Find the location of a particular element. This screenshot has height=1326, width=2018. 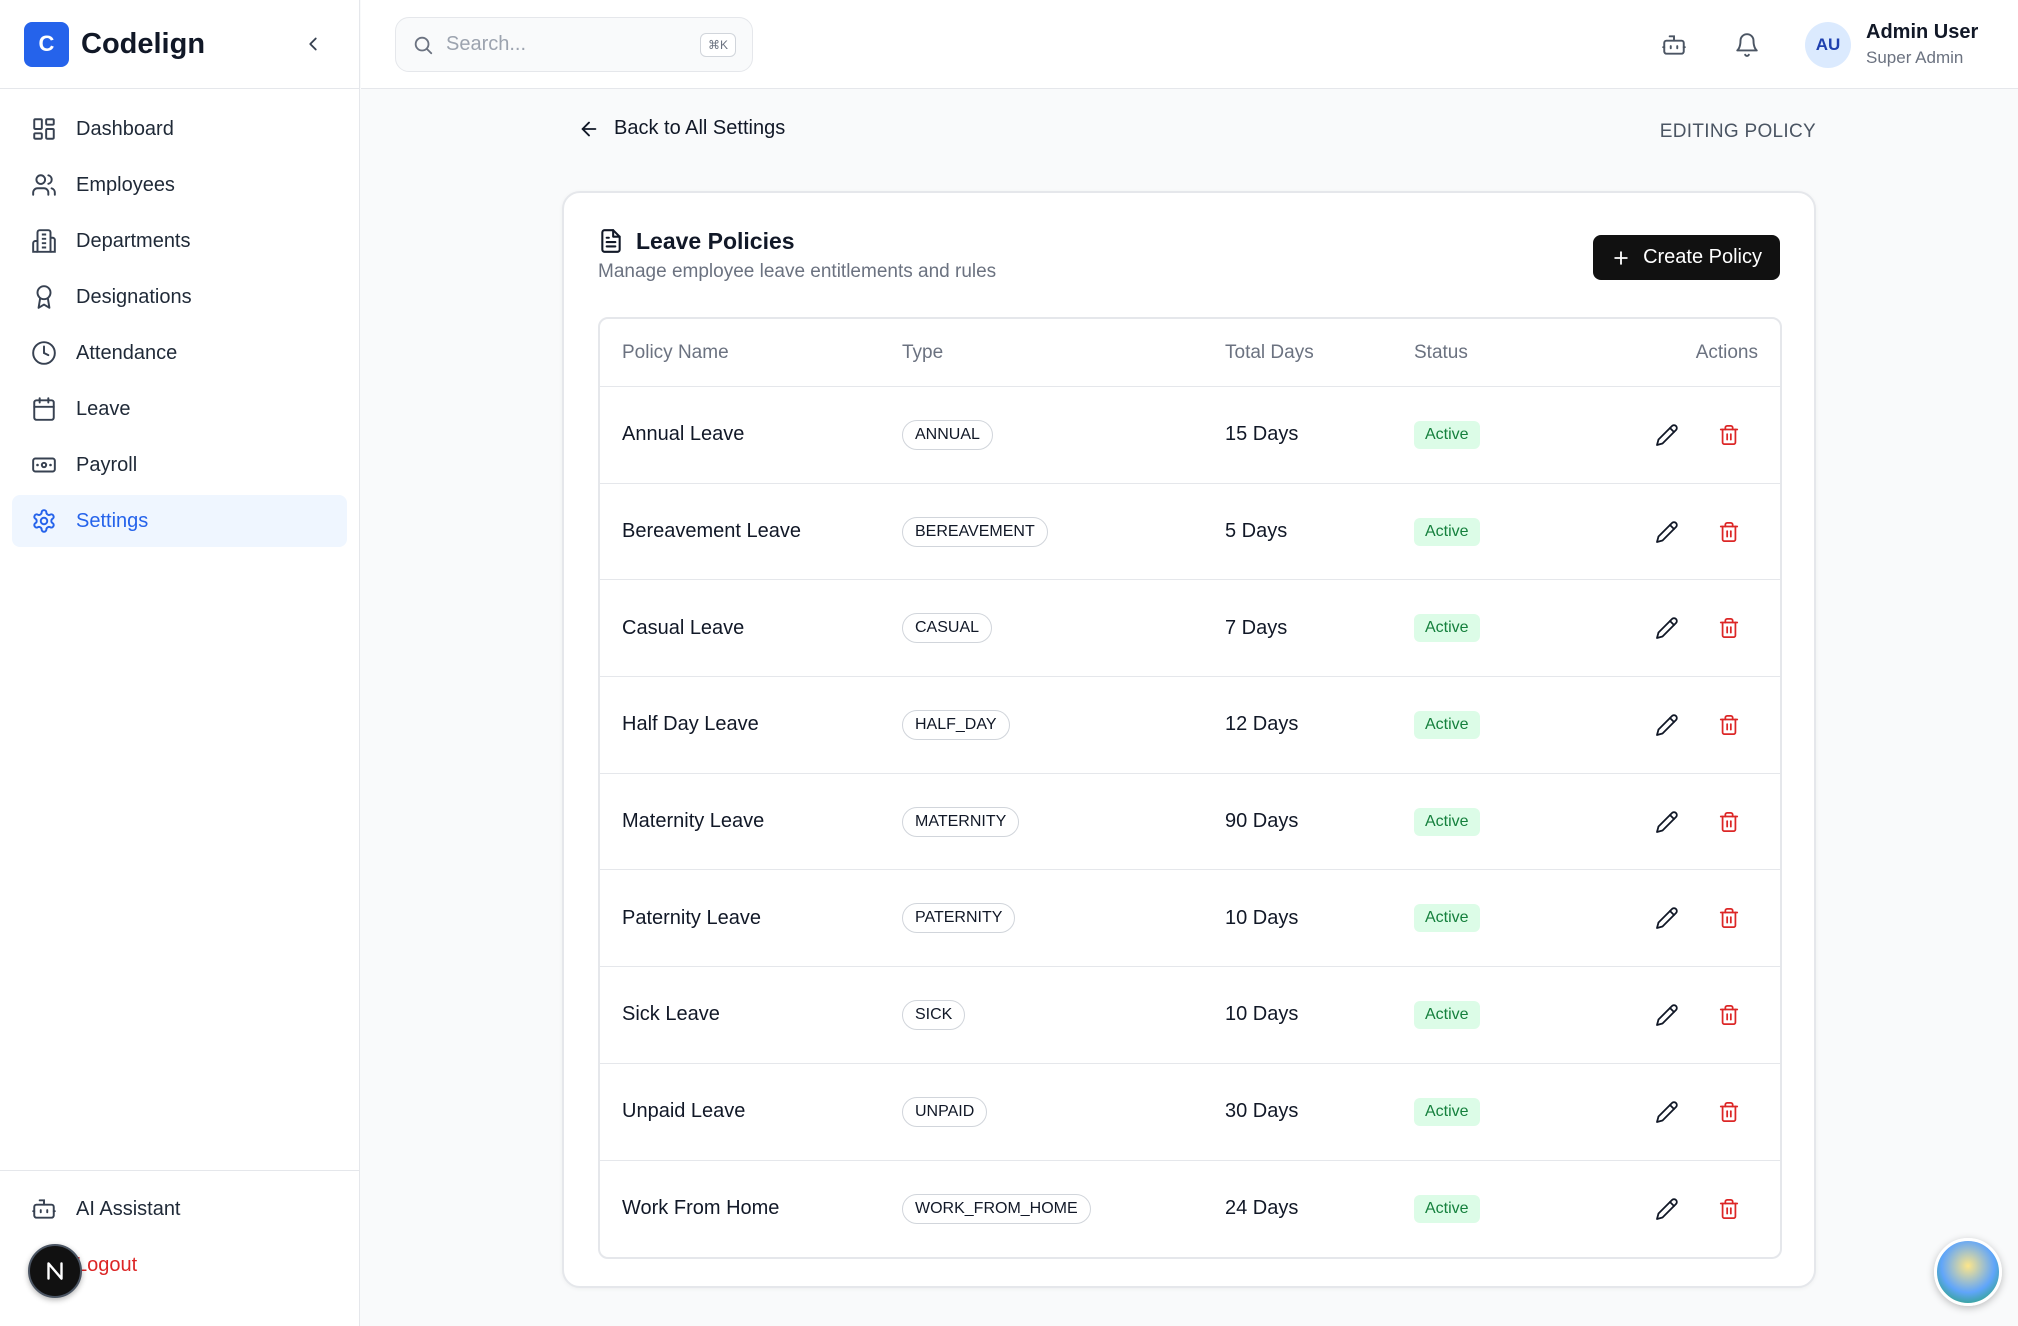

user-role: Super Admin is located at coordinates (1915, 57).